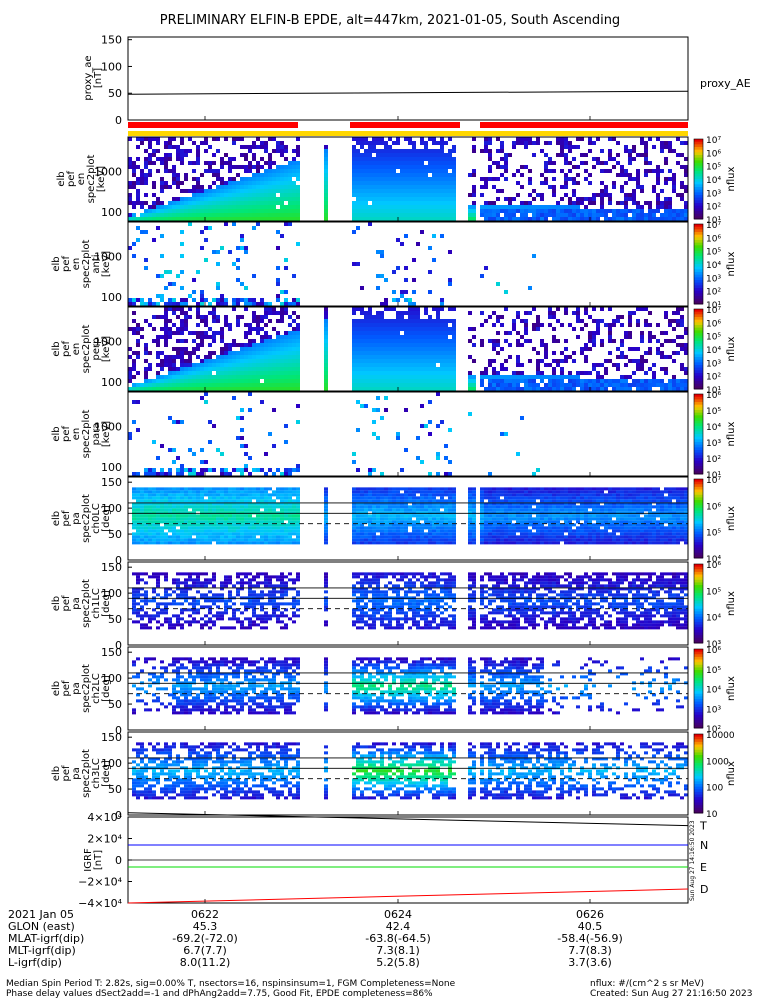  What do you see at coordinates (703, 826) in the screenshot?
I see `igrf-legend-T: T` at bounding box center [703, 826].